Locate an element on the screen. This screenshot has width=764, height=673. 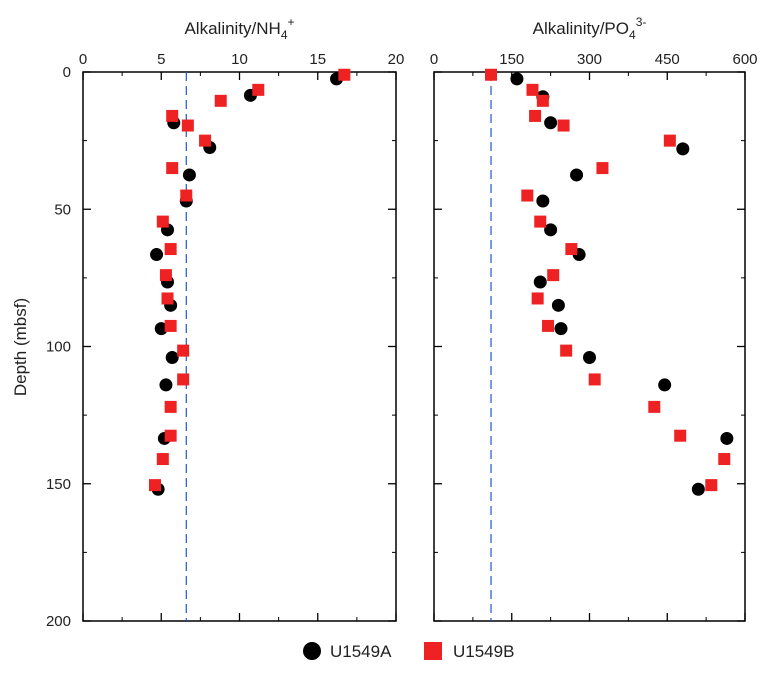
x-axis-title-main: Alkalinity/PO is located at coordinates (581, 28).